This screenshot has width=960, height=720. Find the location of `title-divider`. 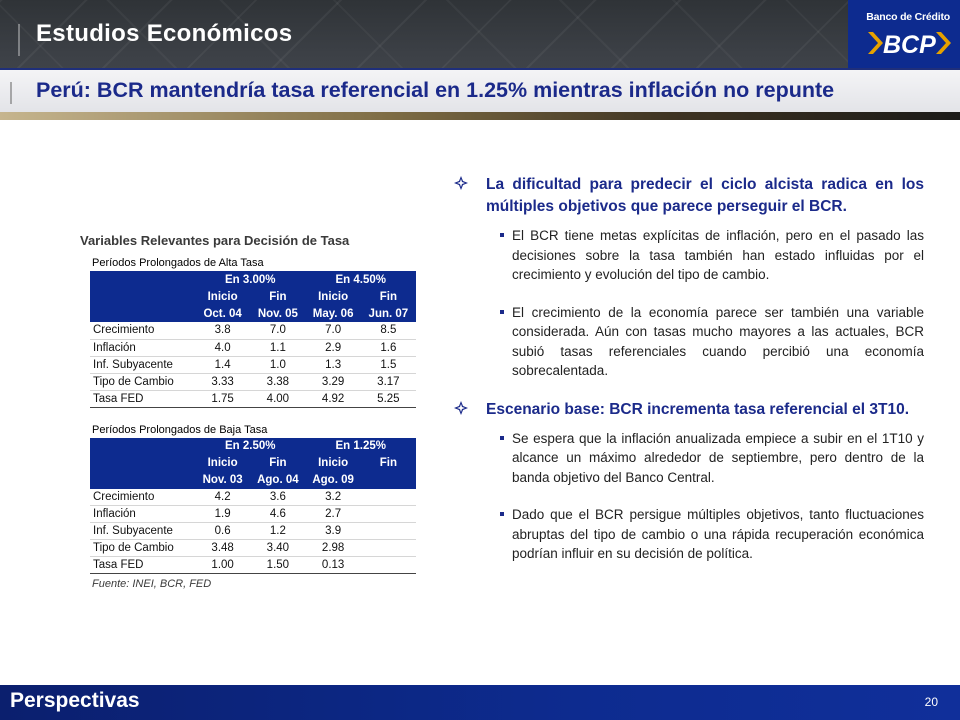

title-divider is located at coordinates (11, 93).